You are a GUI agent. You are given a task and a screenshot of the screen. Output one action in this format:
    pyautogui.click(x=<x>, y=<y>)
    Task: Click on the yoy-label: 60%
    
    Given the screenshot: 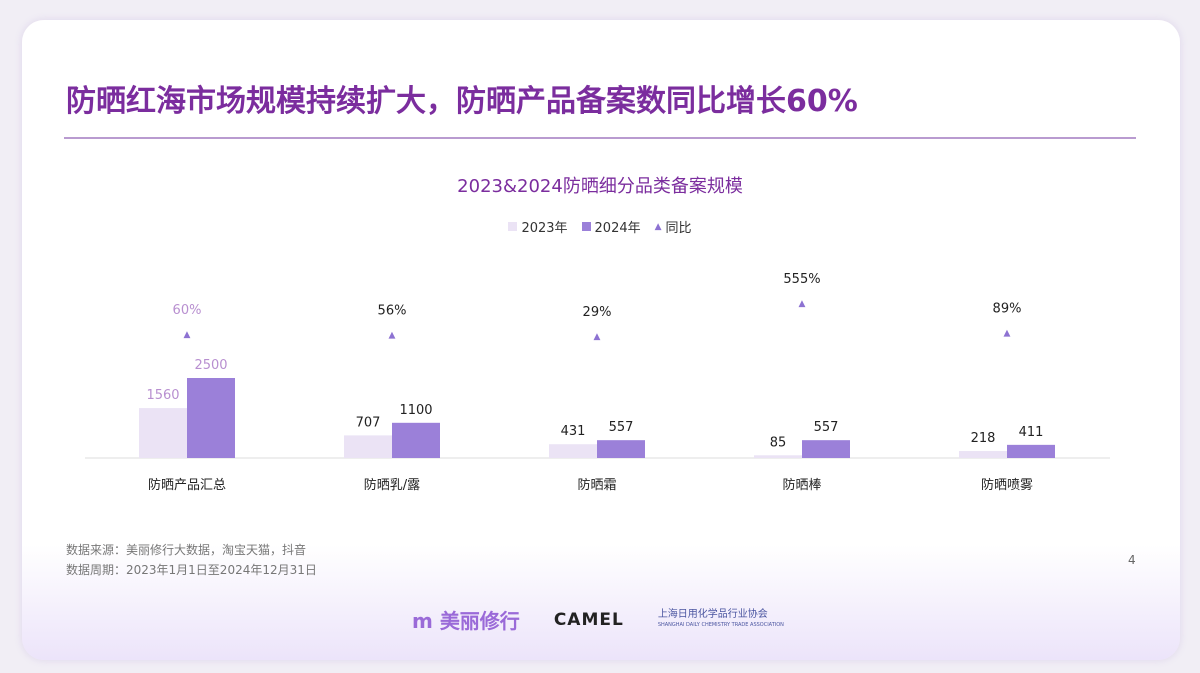 What is the action you would take?
    pyautogui.click(x=187, y=310)
    